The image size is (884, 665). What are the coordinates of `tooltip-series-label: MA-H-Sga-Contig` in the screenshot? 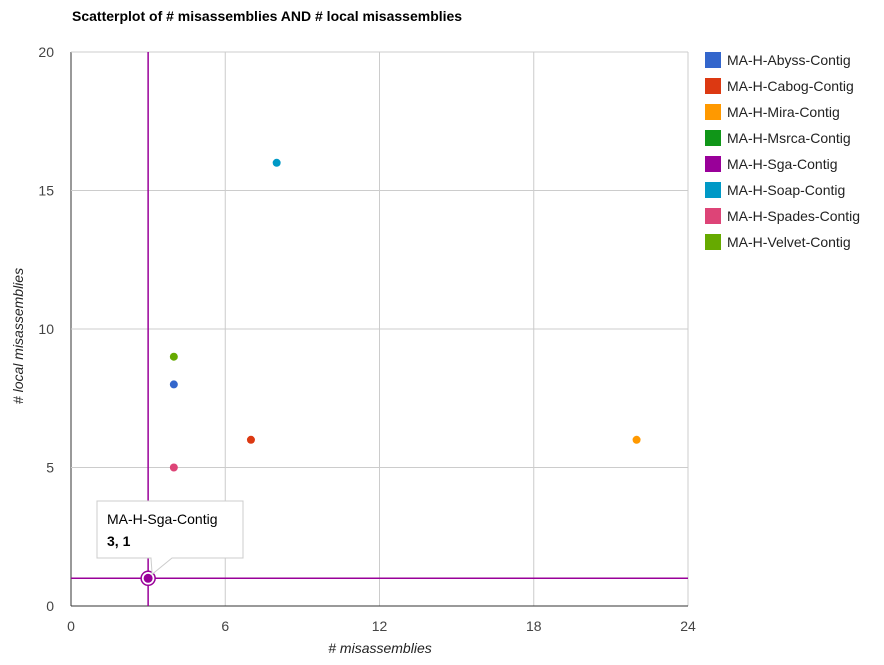 It's located at (162, 519).